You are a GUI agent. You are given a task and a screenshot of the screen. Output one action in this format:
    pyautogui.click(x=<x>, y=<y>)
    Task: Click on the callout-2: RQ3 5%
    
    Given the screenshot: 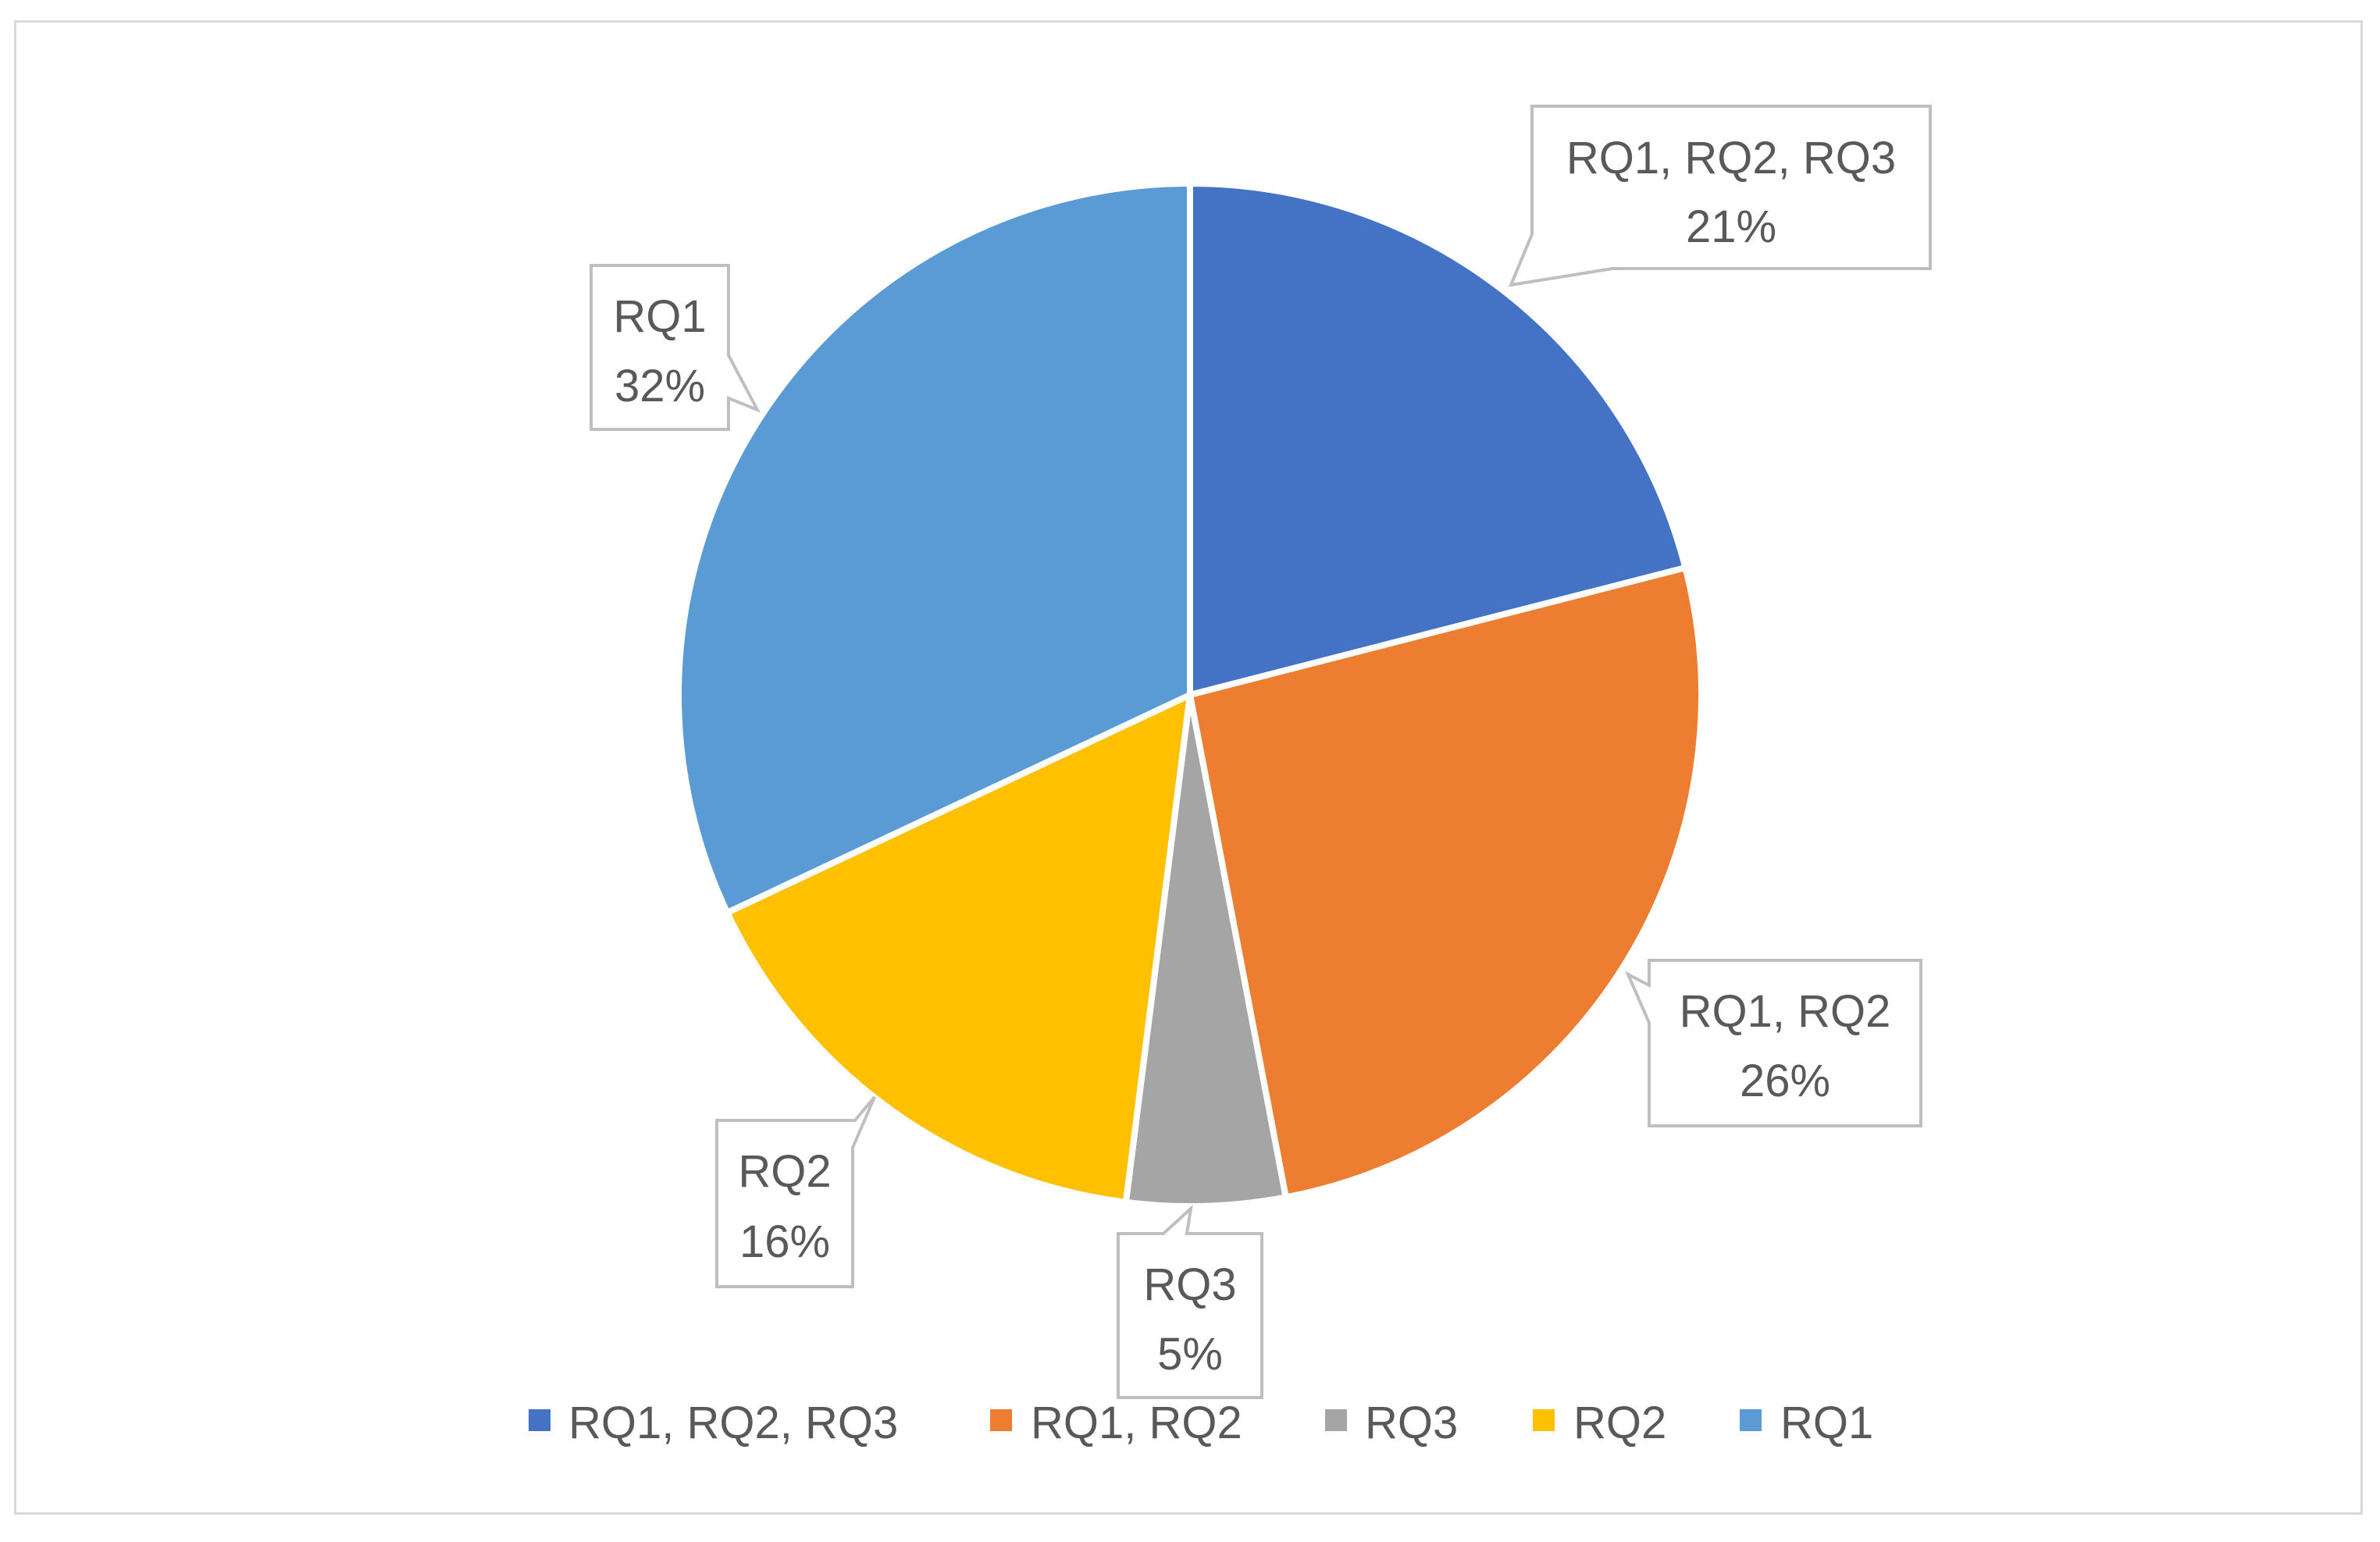 What is the action you would take?
    pyautogui.click(x=1190, y=1301)
    